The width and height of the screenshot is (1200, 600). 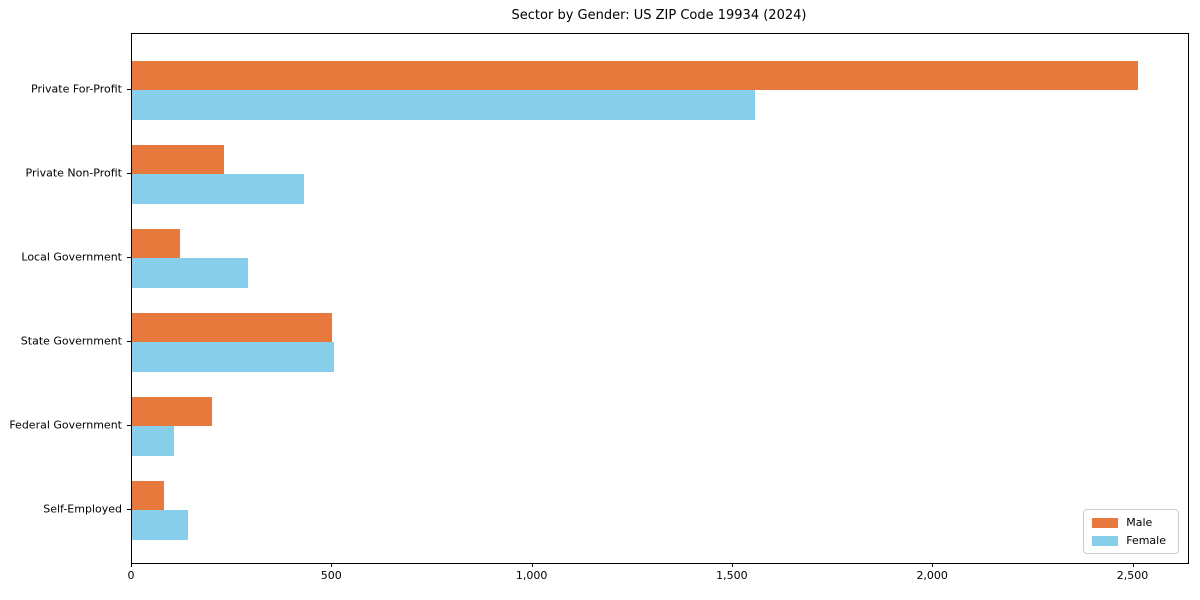 What do you see at coordinates (71, 341) in the screenshot?
I see `y-axis-label-state-government: State Government` at bounding box center [71, 341].